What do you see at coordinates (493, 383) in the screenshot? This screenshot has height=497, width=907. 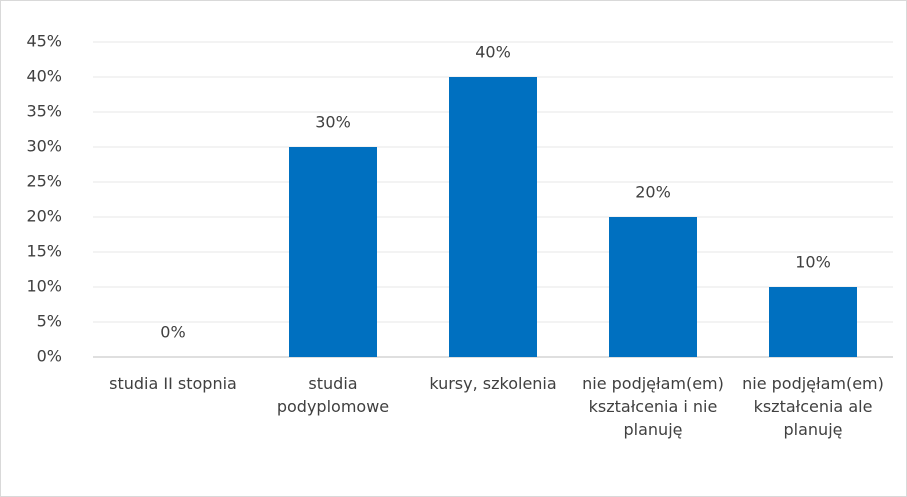 I see `x-tick-label: kursy, szkolenia` at bounding box center [493, 383].